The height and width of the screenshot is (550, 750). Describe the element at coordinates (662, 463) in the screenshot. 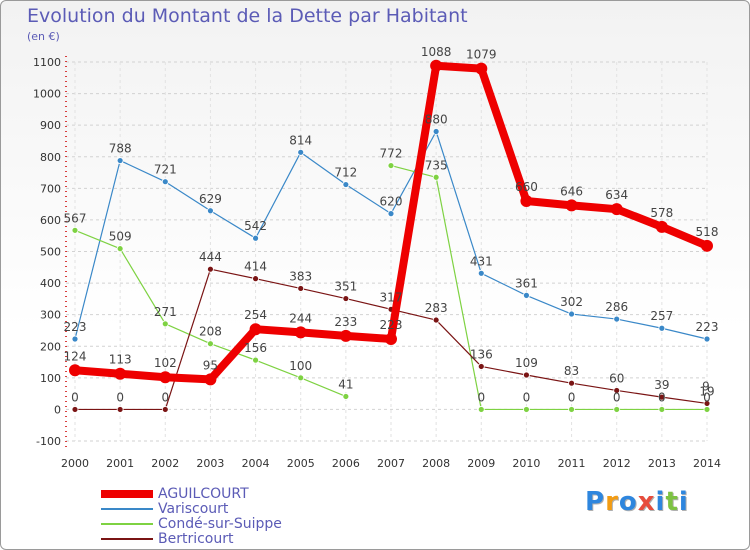

I see `x-tick-label: 2013` at that location.